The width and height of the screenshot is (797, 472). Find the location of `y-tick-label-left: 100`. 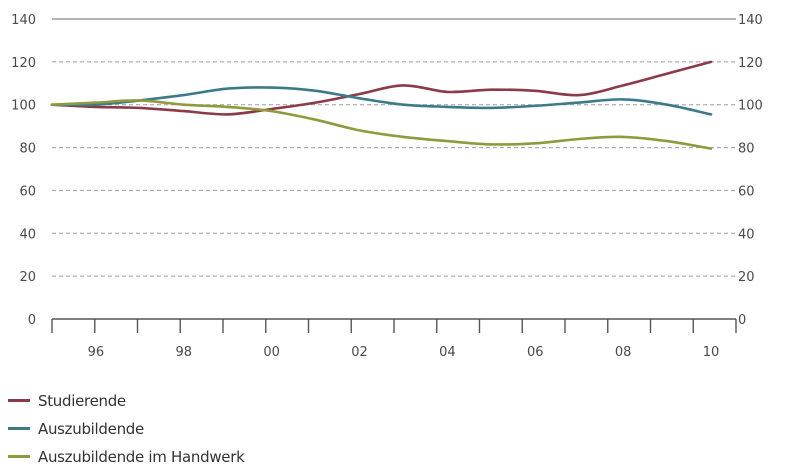

y-tick-label-left: 100 is located at coordinates (23, 106).